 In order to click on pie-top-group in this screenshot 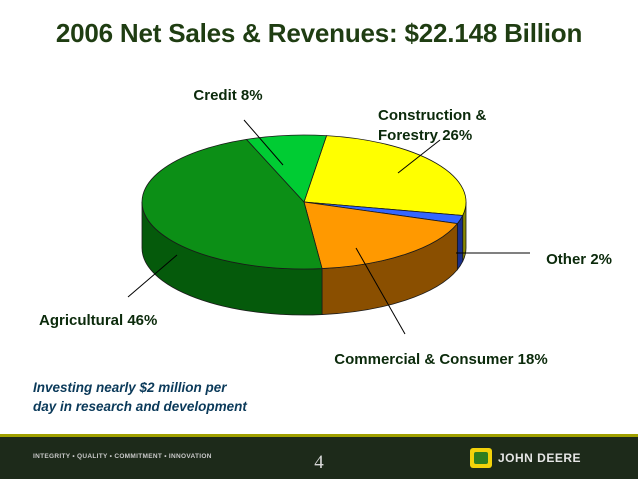, I will do `click(304, 202)`.